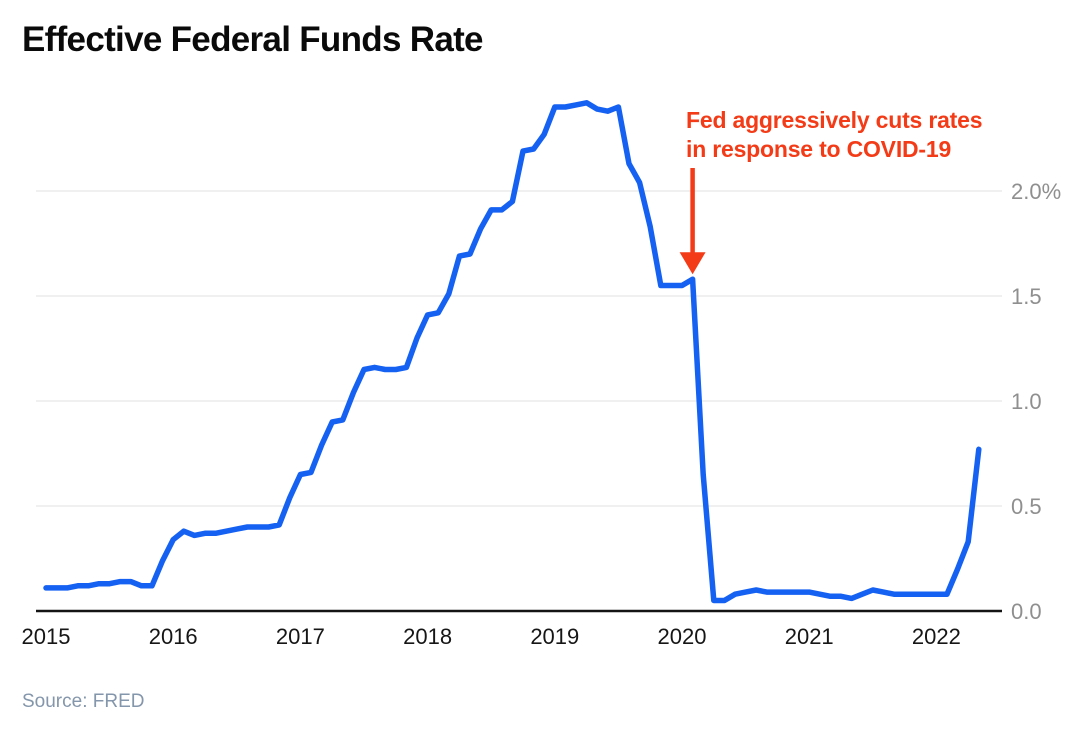 The width and height of the screenshot is (1080, 732). What do you see at coordinates (692, 263) in the screenshot?
I see `annotation-arrow-head` at bounding box center [692, 263].